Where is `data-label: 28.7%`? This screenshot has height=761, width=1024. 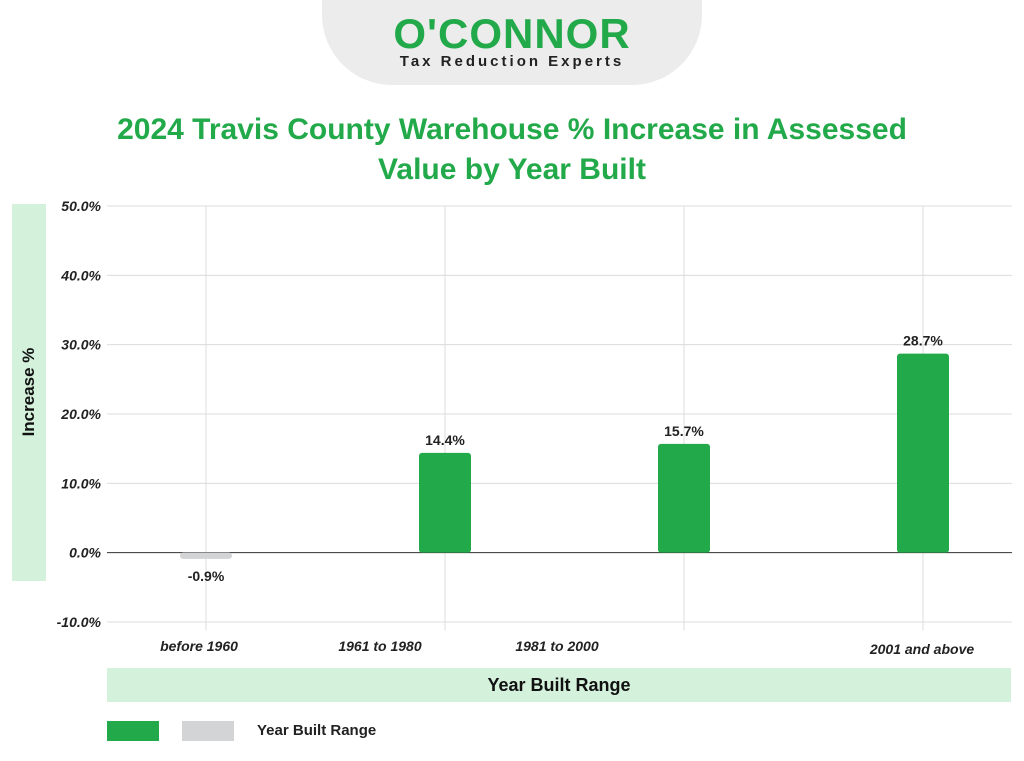 data-label: 28.7% is located at coordinates (923, 341).